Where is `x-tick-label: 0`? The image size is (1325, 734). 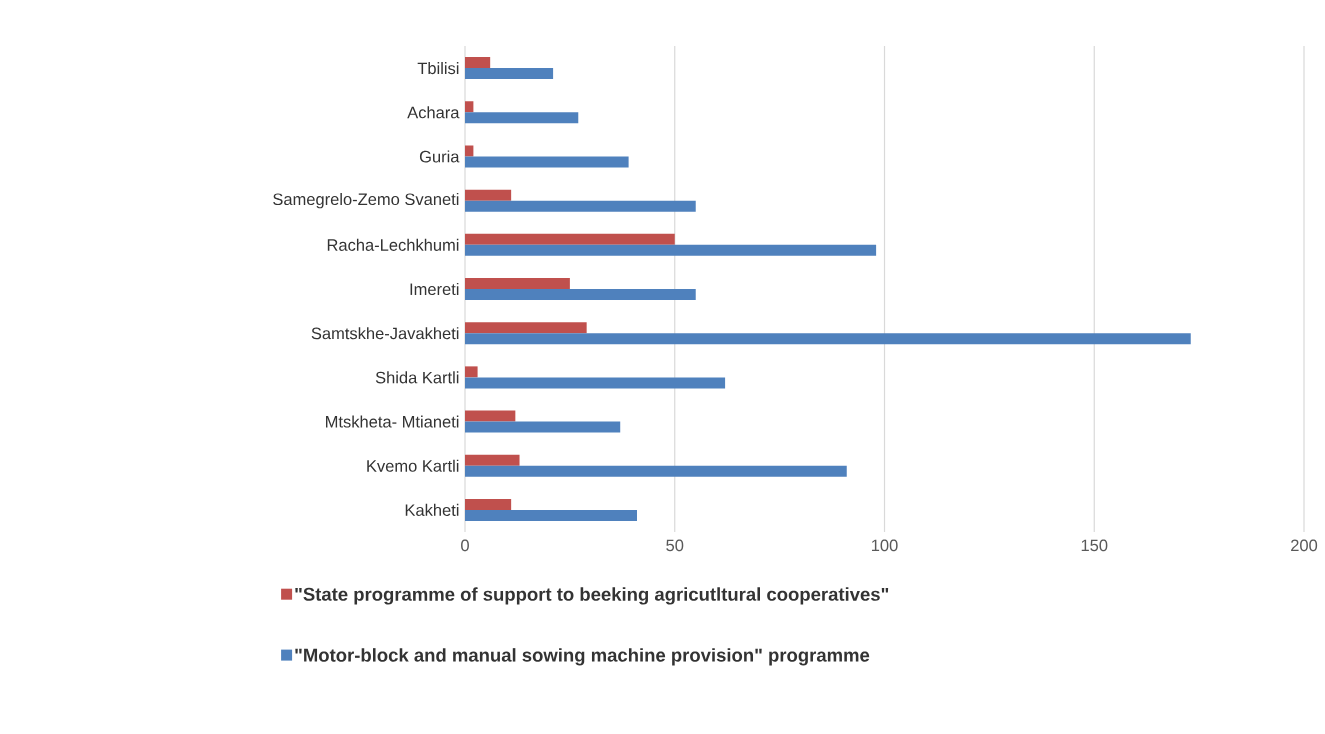
x-tick-label: 0 is located at coordinates (465, 545).